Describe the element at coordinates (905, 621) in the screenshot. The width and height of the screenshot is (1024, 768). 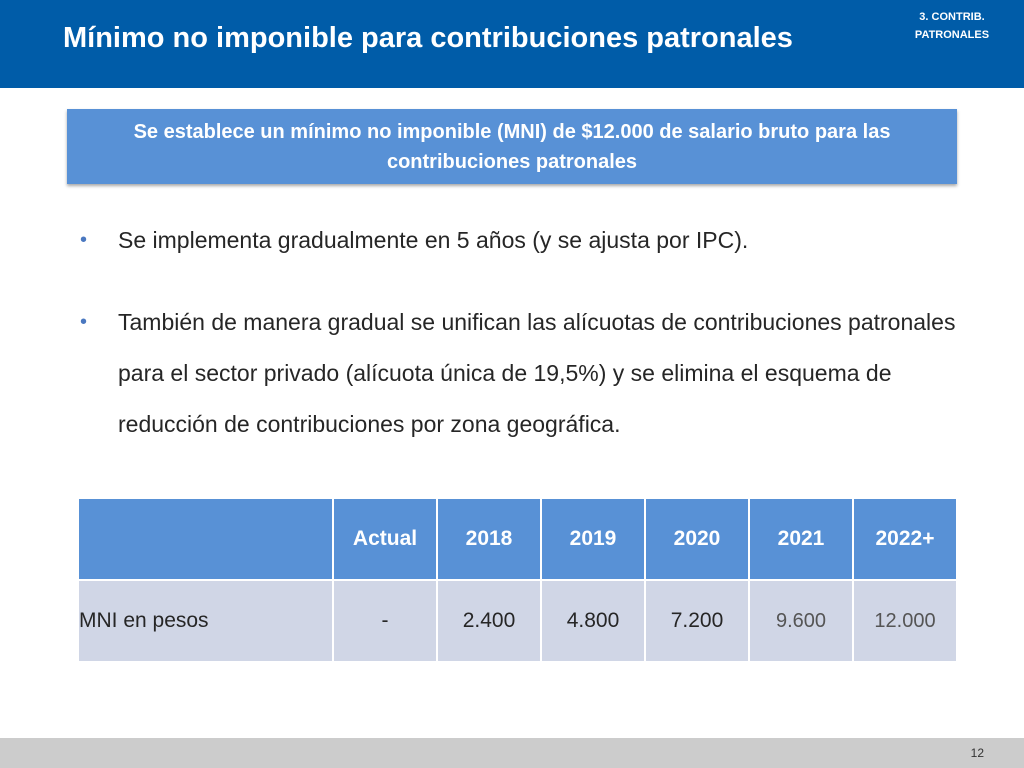
I see `table-cell: 12.000` at that location.